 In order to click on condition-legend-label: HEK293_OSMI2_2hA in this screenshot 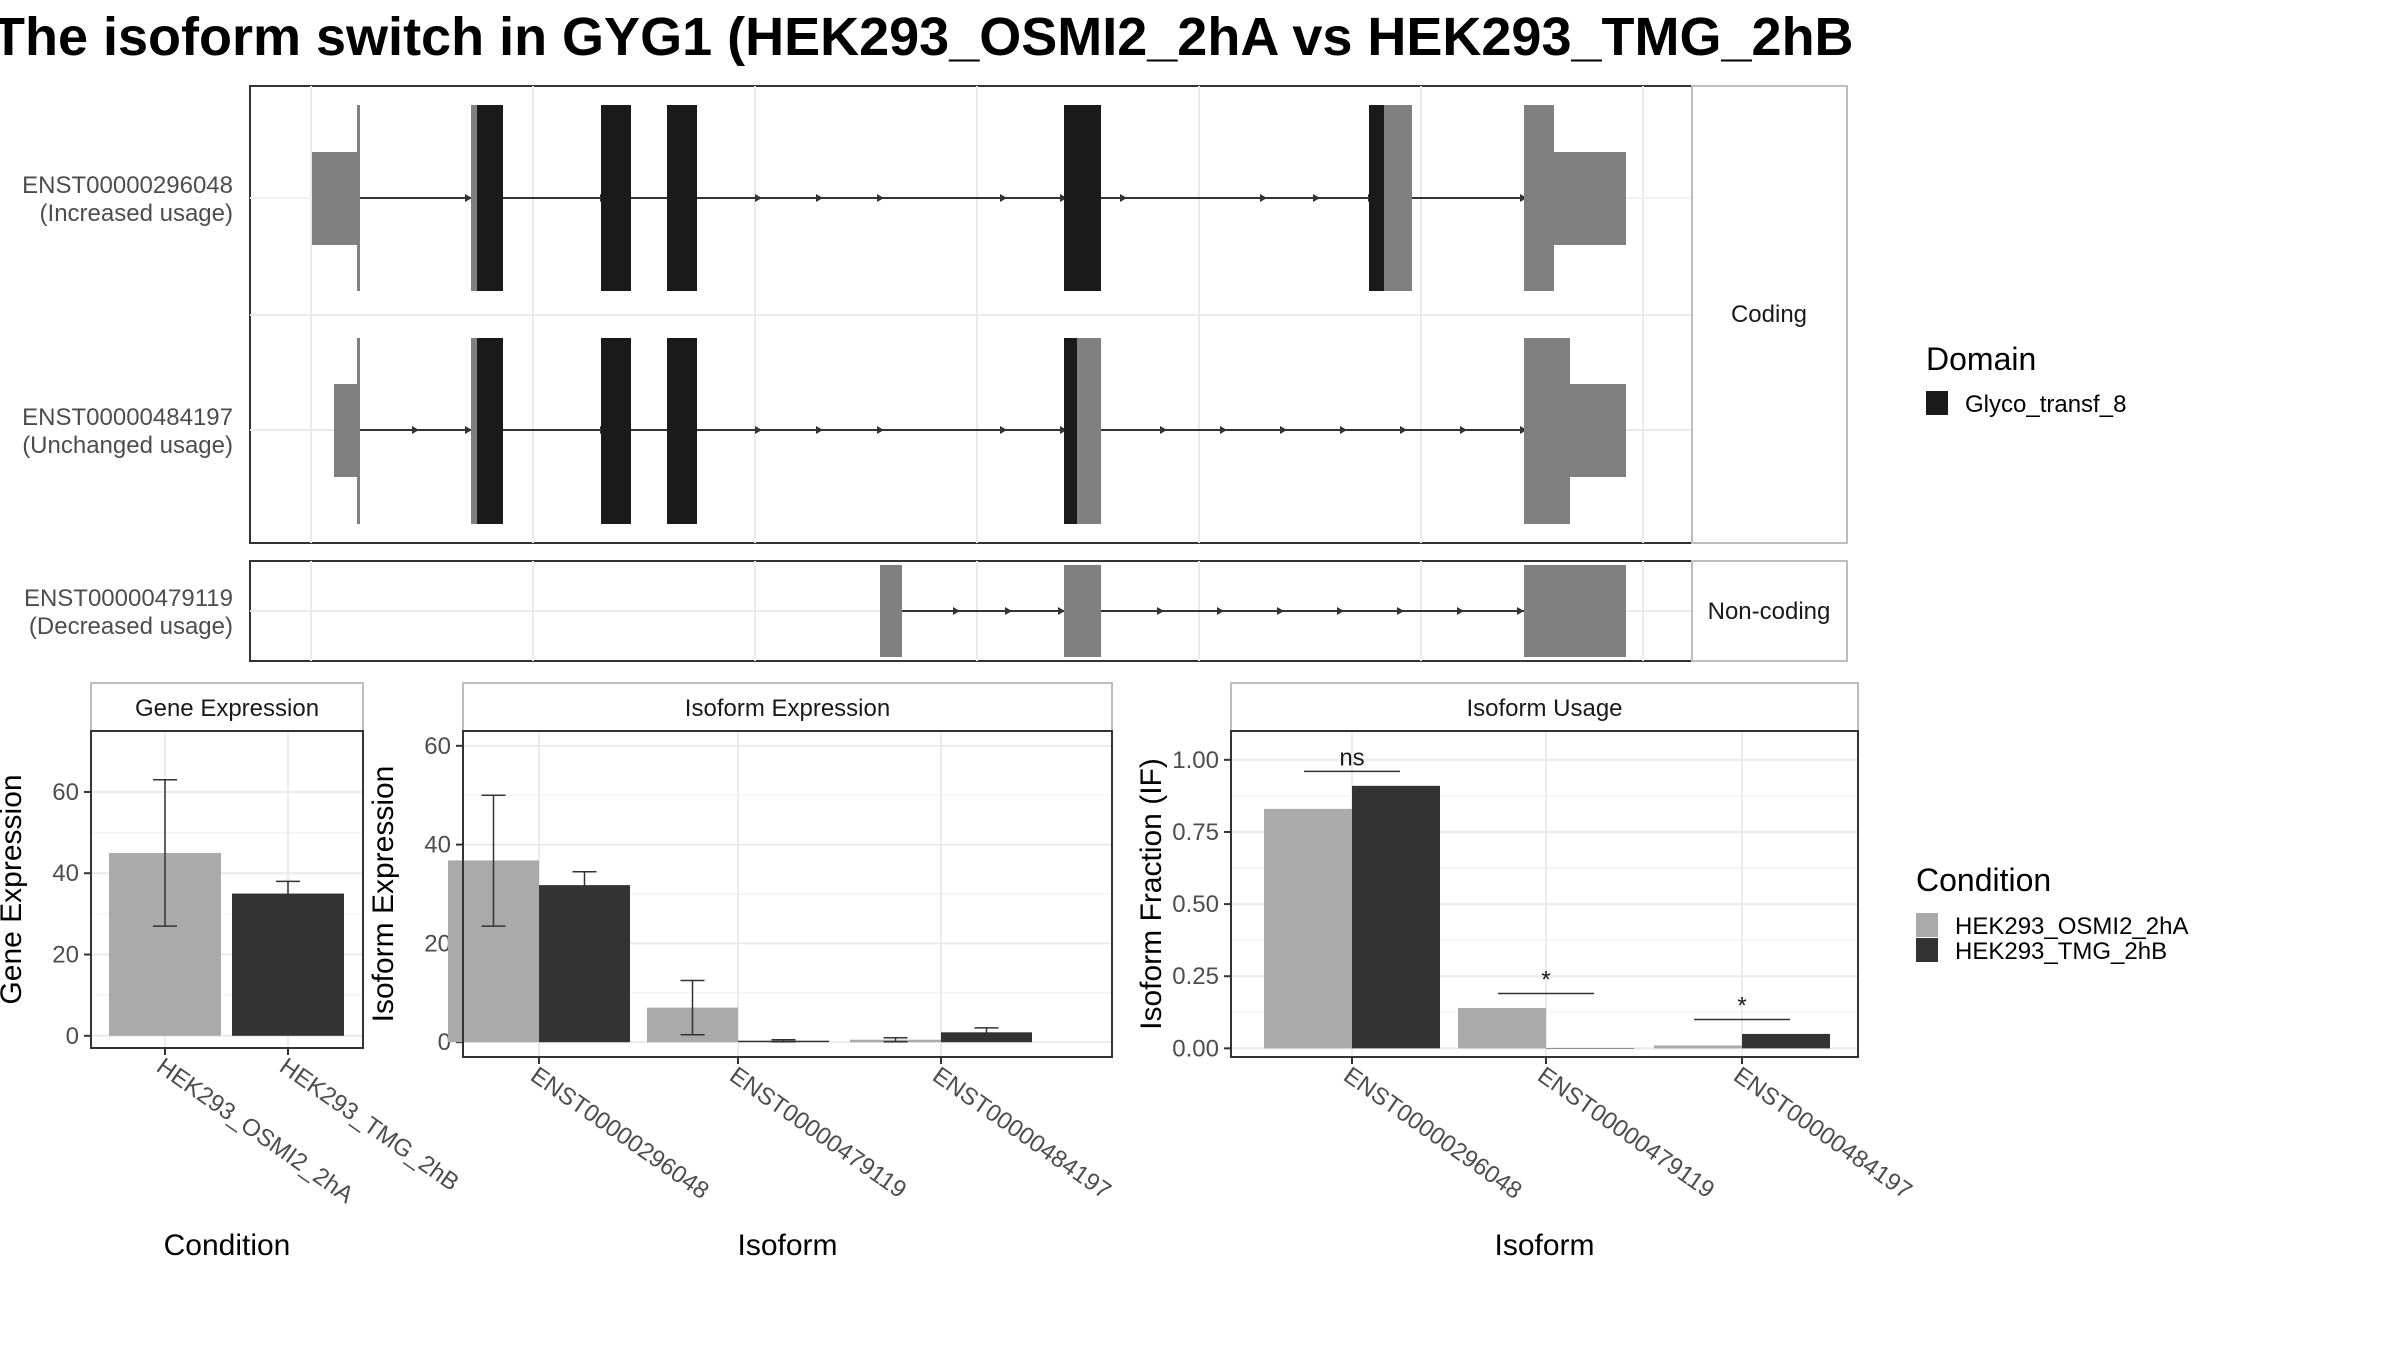, I will do `click(2071, 926)`.